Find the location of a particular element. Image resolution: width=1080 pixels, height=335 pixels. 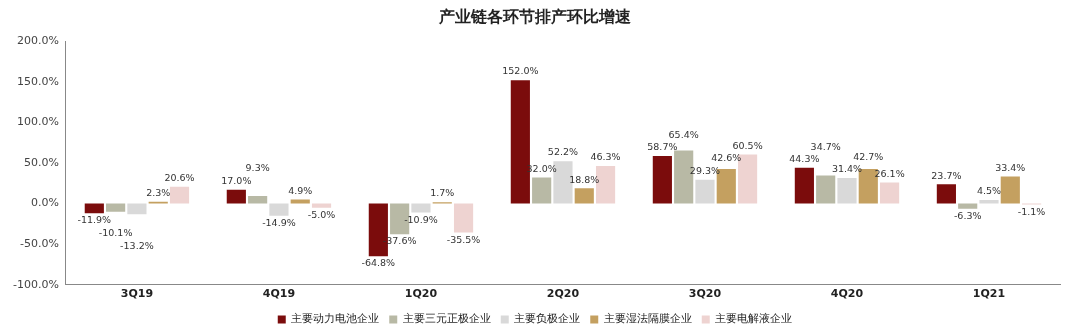

legend-label: 主要负极企业 is located at coordinates (547, 319).